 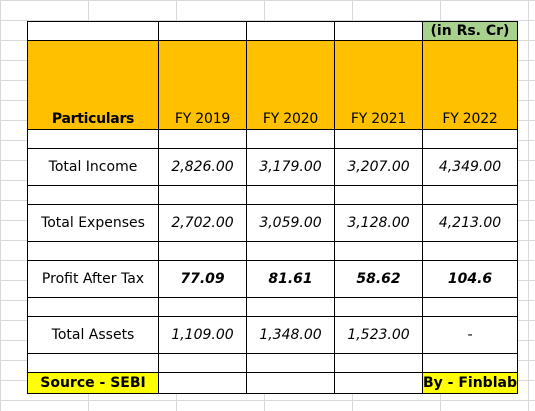 I want to click on row-label: Total Expenses, so click(x=93, y=223).